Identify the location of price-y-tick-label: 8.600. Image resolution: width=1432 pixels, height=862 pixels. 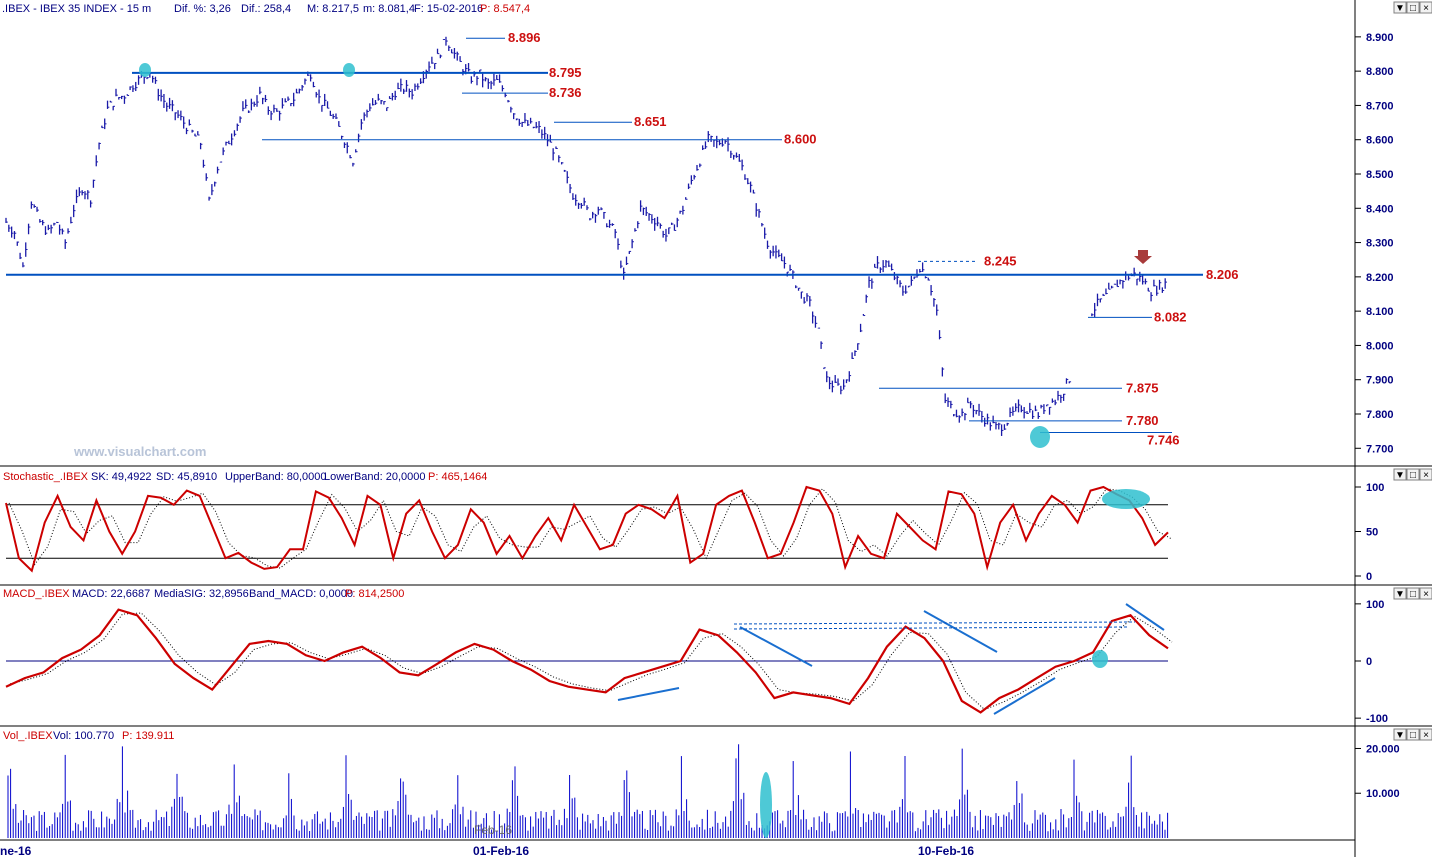
(1380, 141).